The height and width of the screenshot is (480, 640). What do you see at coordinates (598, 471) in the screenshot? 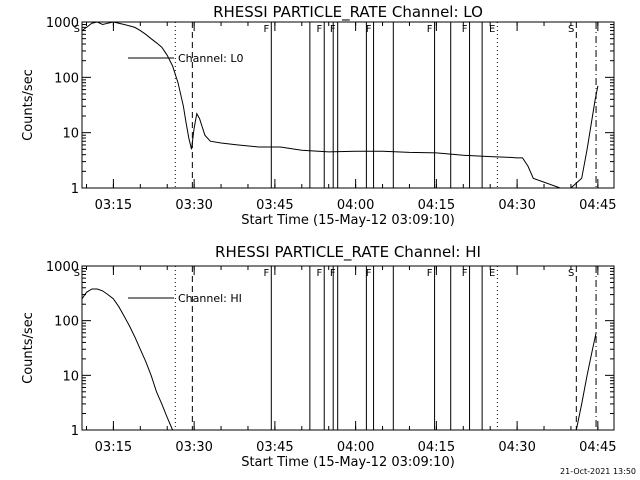
I see `footer-timestamp: 21-Oct-2021 13:50` at bounding box center [598, 471].